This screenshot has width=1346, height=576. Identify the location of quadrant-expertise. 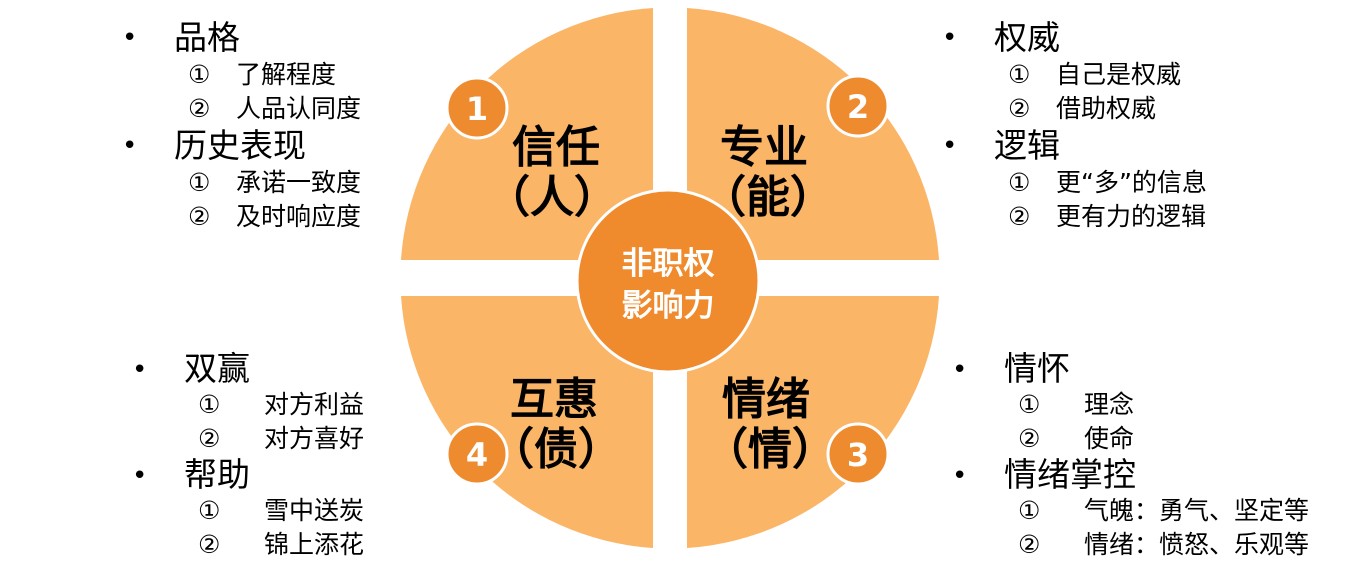
(813, 134).